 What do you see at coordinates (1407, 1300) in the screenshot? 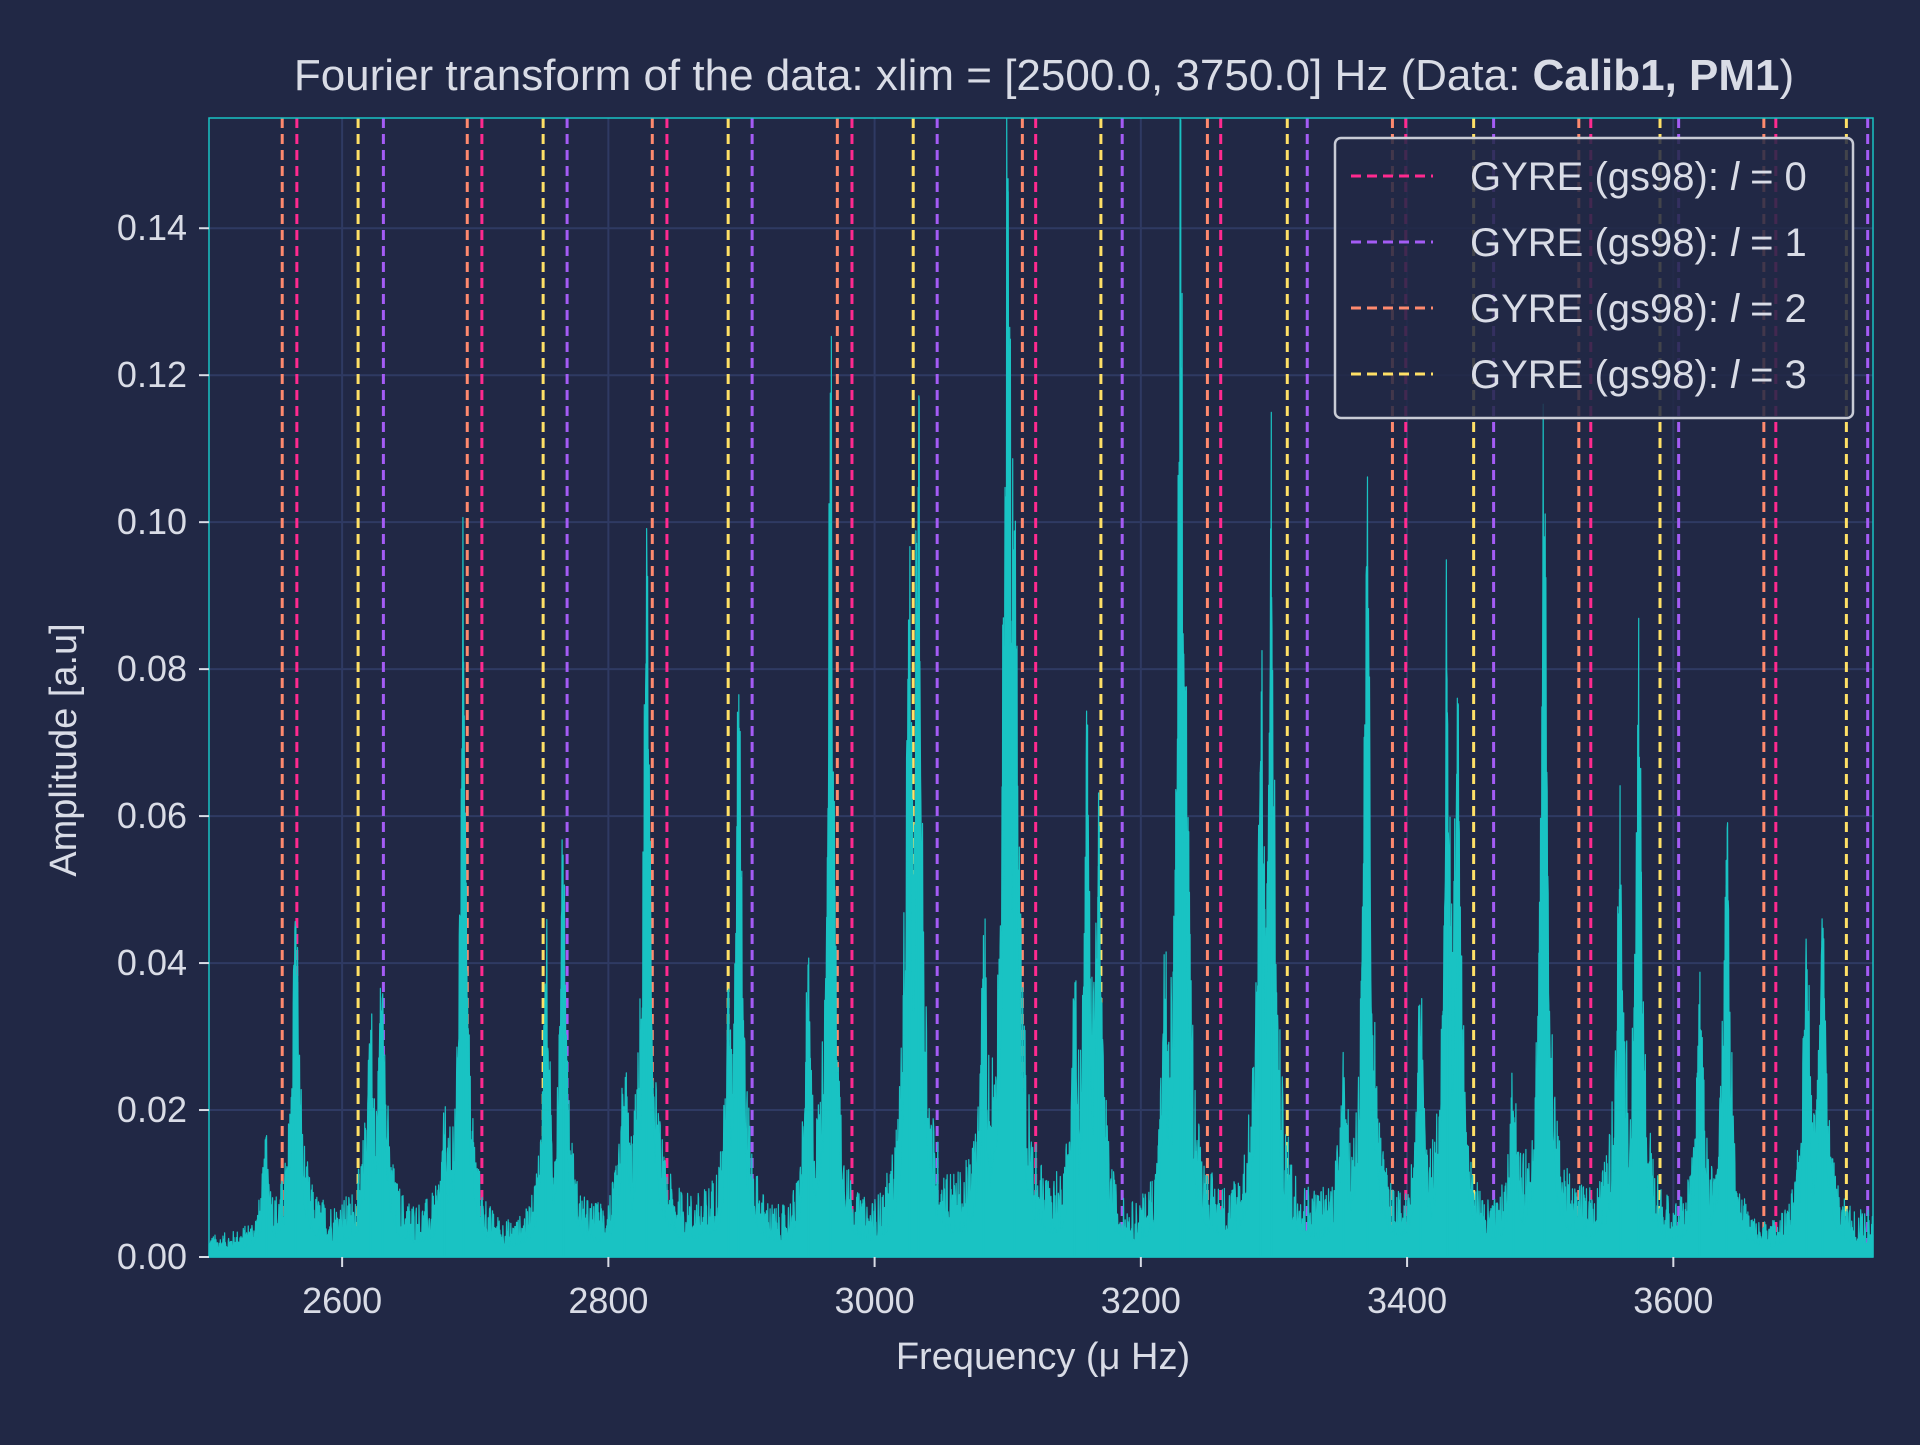
I see `x-tick-label: 3400` at bounding box center [1407, 1300].